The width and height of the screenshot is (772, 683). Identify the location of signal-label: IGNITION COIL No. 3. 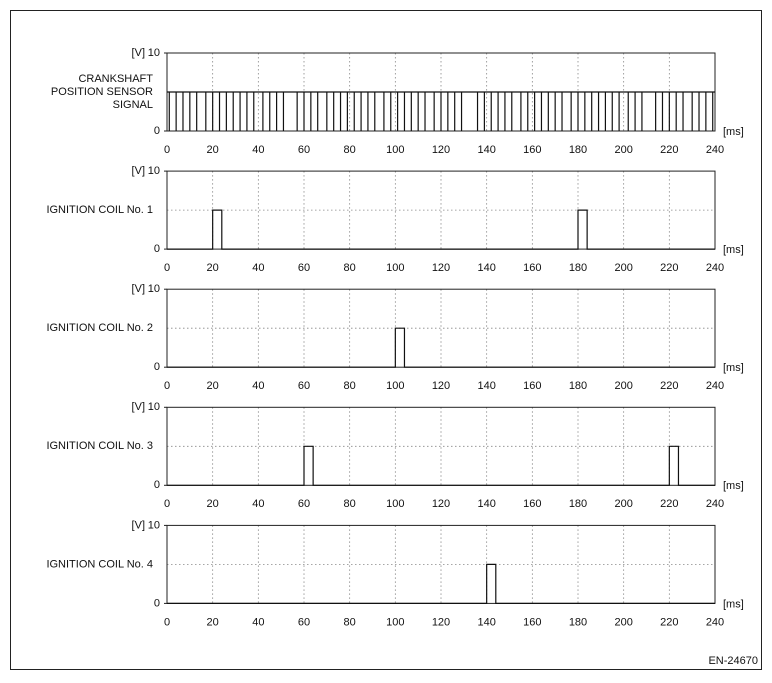
(99, 446).